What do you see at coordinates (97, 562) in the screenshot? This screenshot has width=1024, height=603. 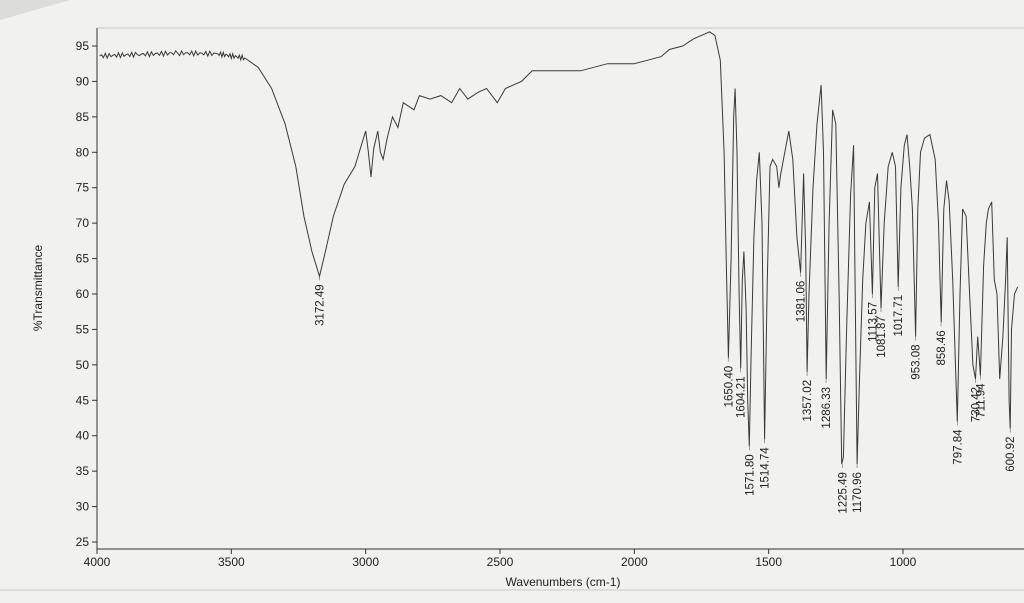 I see `x-tick-label: 4000` at bounding box center [97, 562].